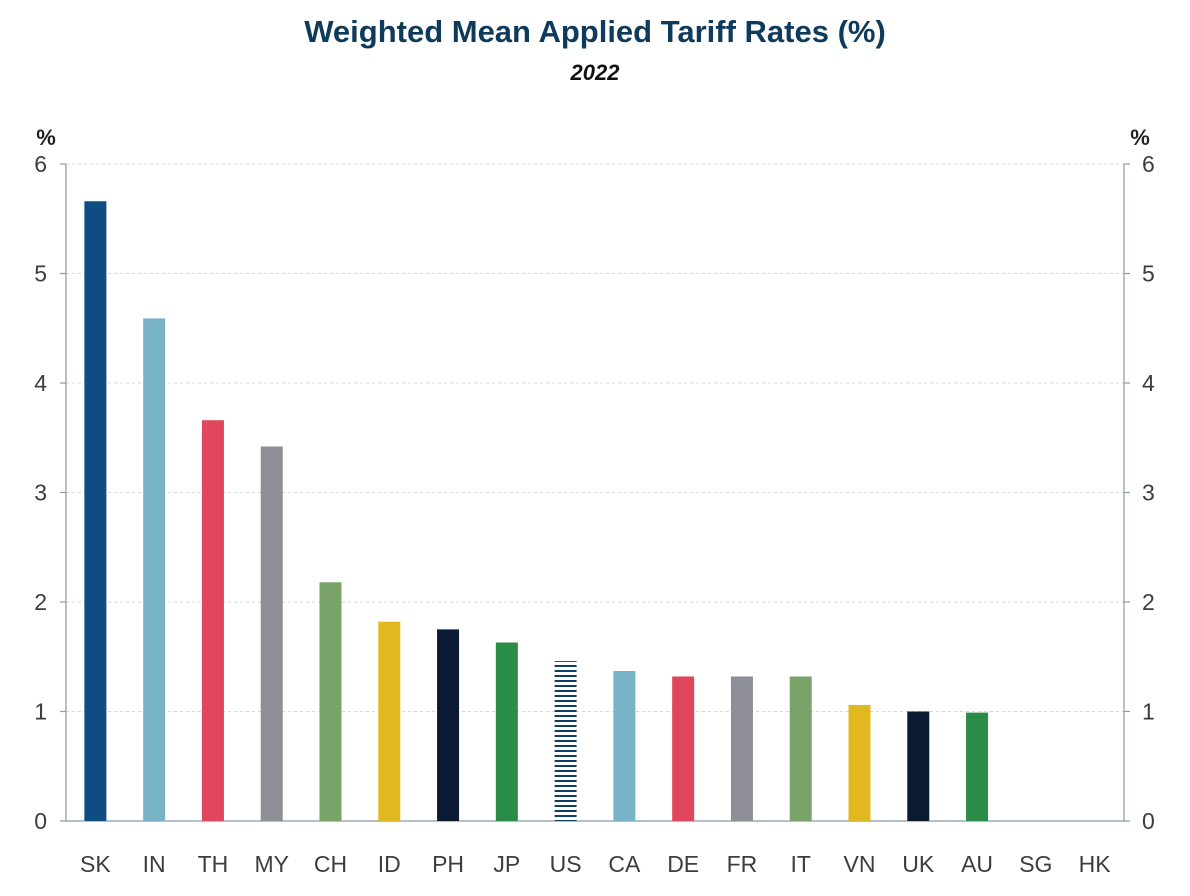 The height and width of the screenshot is (896, 1190). I want to click on bar-sk, so click(95, 511).